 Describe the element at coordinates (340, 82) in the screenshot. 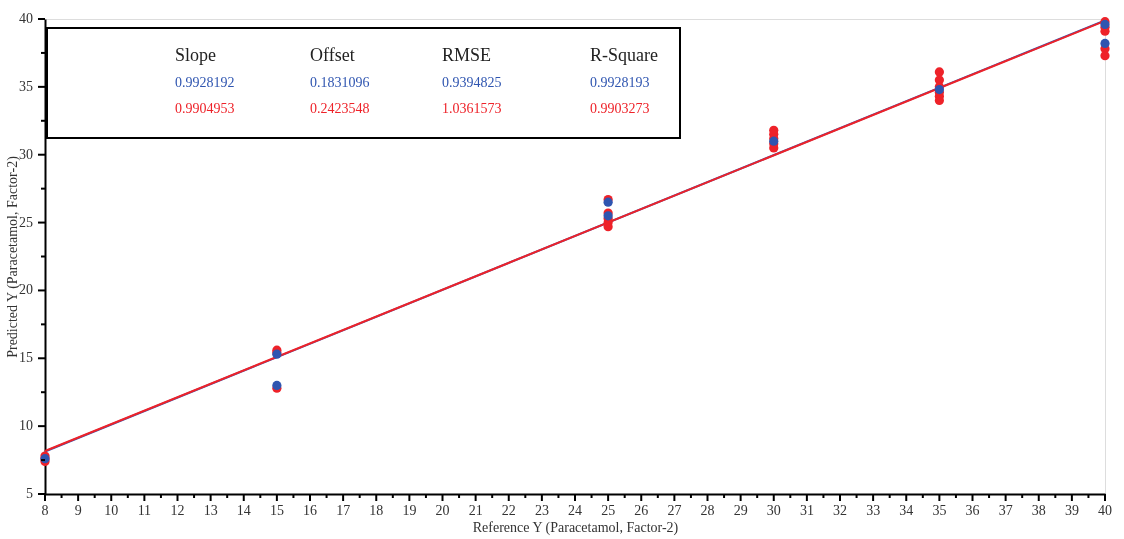

I see `annotation: 0.1831096` at that location.